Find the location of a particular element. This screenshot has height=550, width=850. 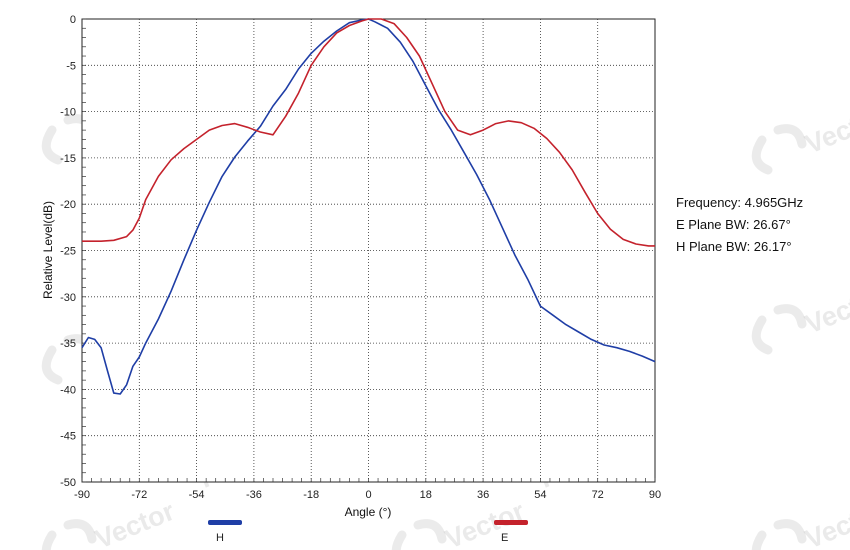

y-tick-label: -5 is located at coordinates (71, 66).